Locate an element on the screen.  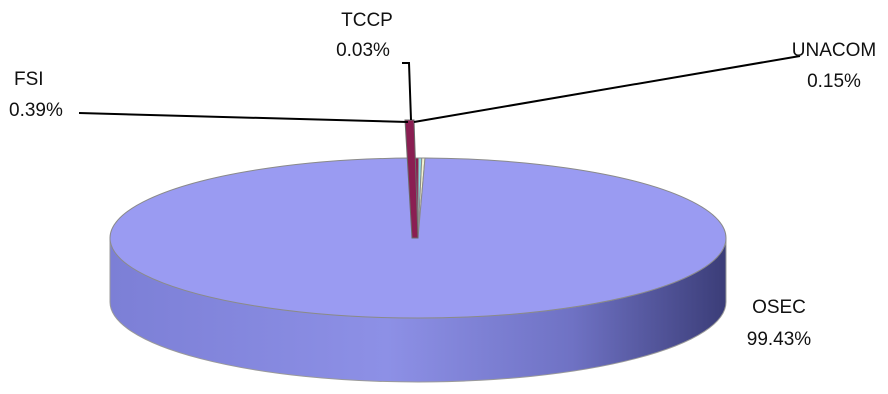
slice-label-fsi: FSI is located at coordinates (29, 79).